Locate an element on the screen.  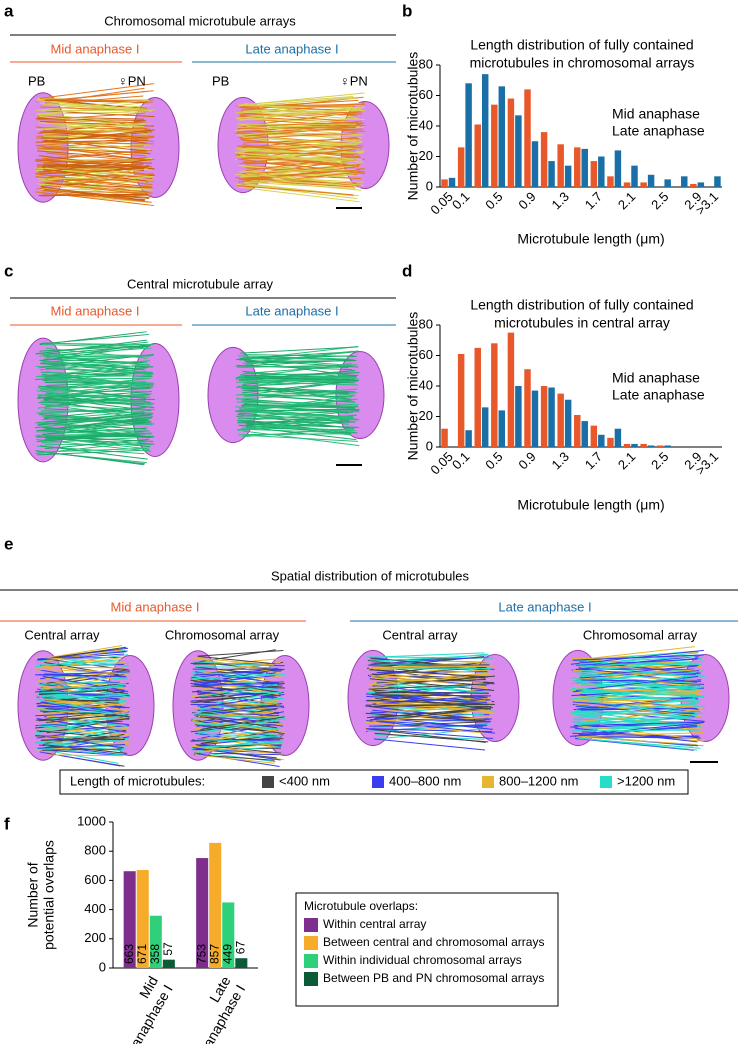
length-legend: <400 nm 400–800 nm 800–1200 nm >1200 nm is located at coordinates (468, 780).